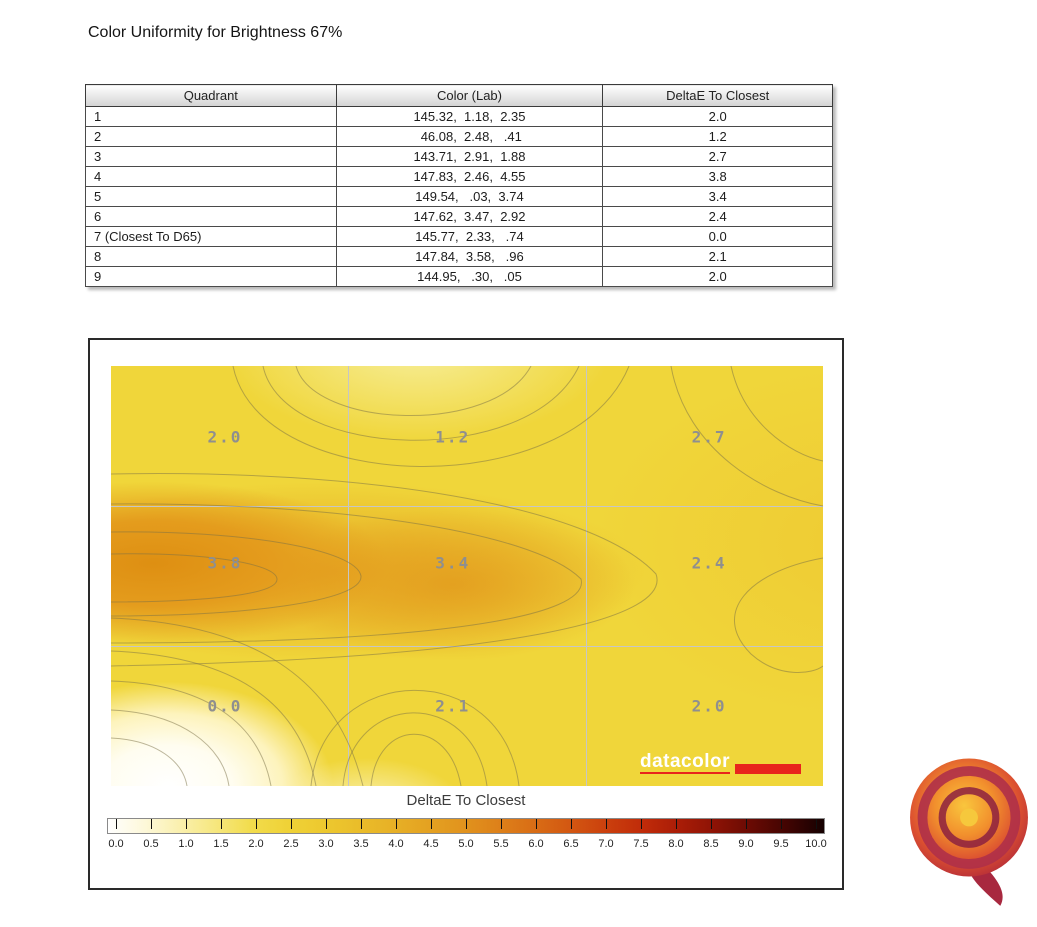  Describe the element at coordinates (717, 256) in the screenshot. I see `cell-delta-e: 2.1` at that location.